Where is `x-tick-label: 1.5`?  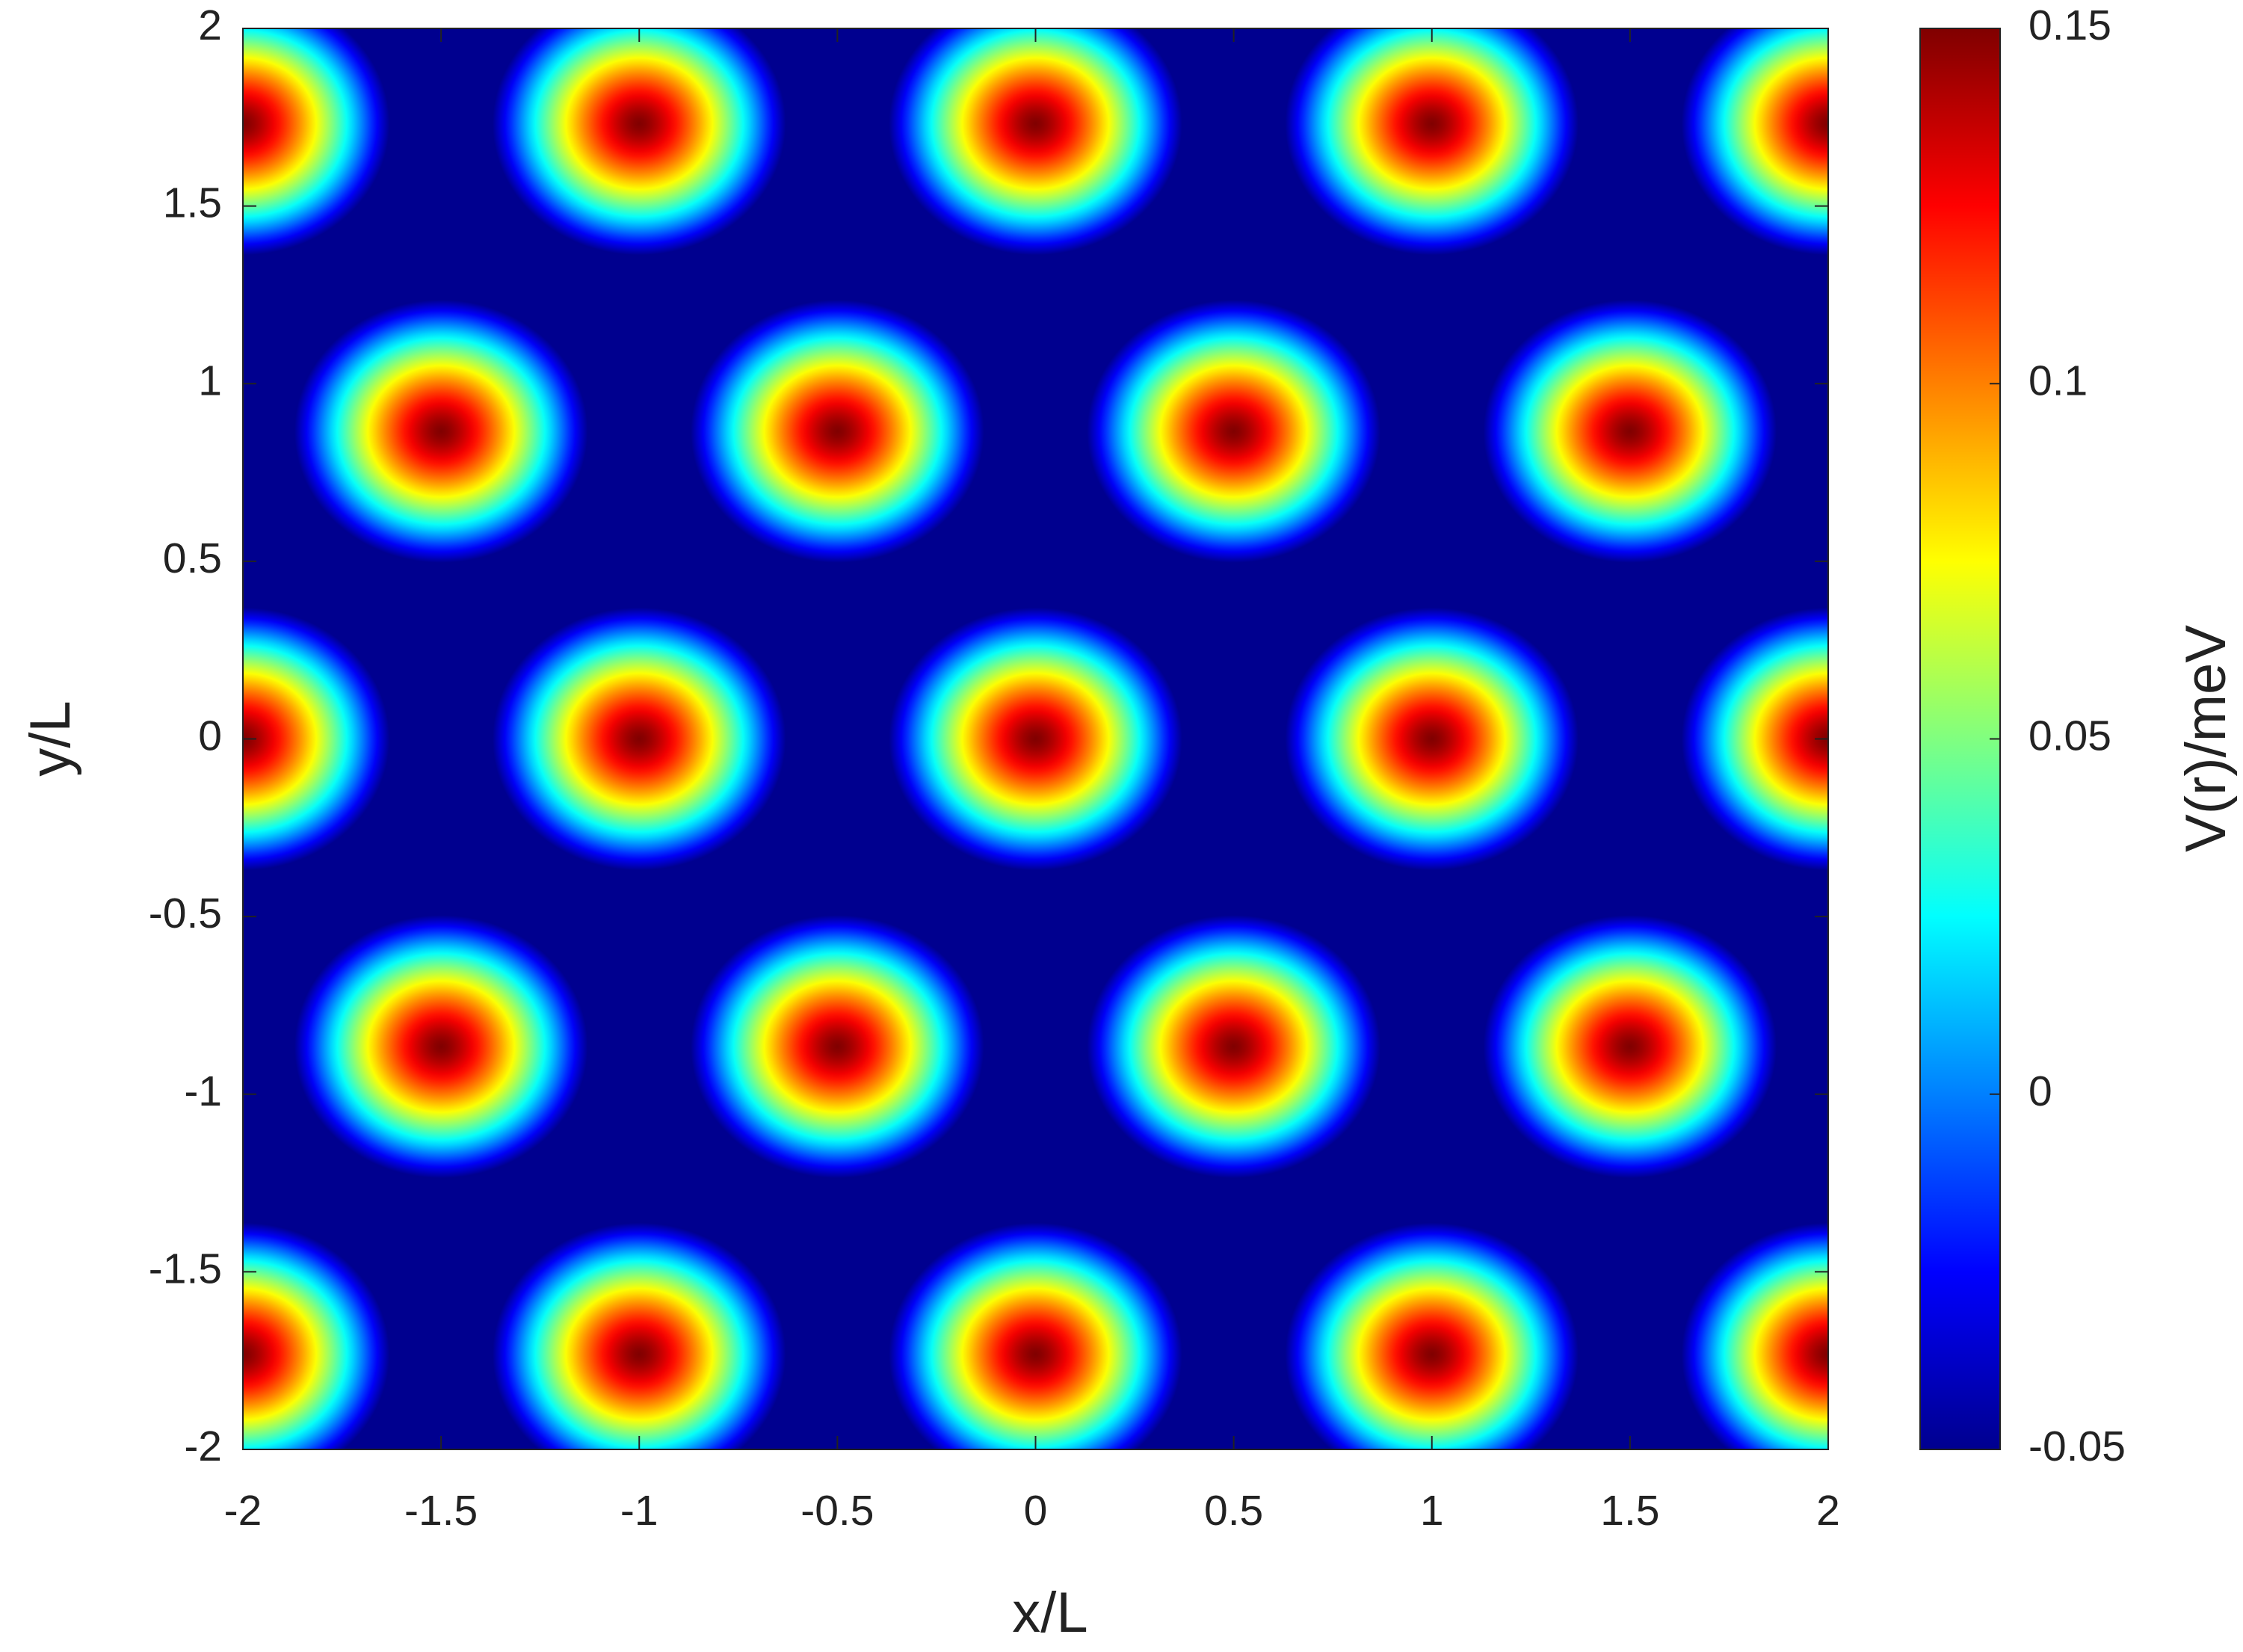 x-tick-label: 1.5 is located at coordinates (1629, 1511).